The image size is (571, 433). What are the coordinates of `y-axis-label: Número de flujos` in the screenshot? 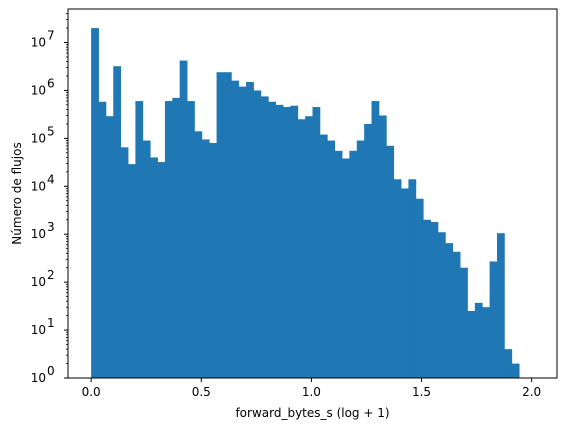 It's located at (17, 193).